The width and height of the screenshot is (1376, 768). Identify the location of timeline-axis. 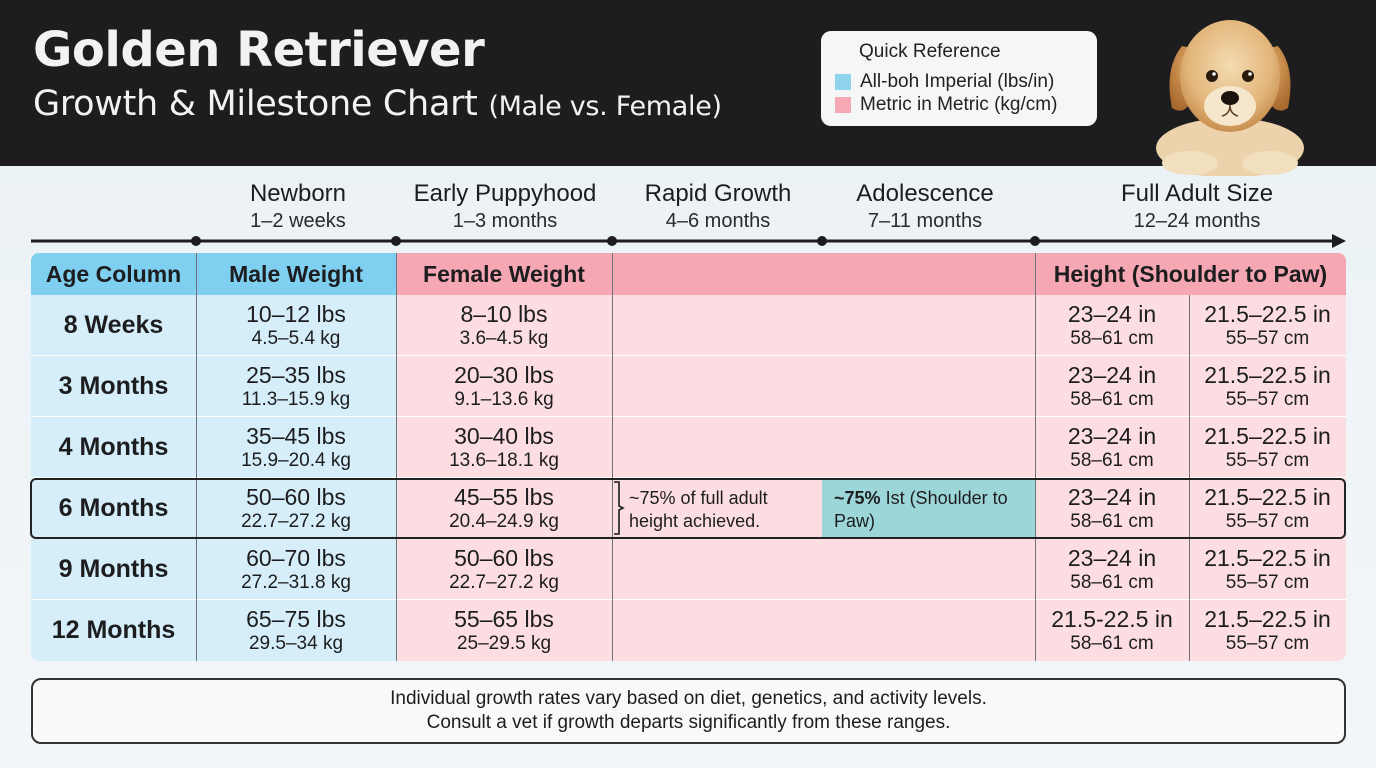
(688, 241).